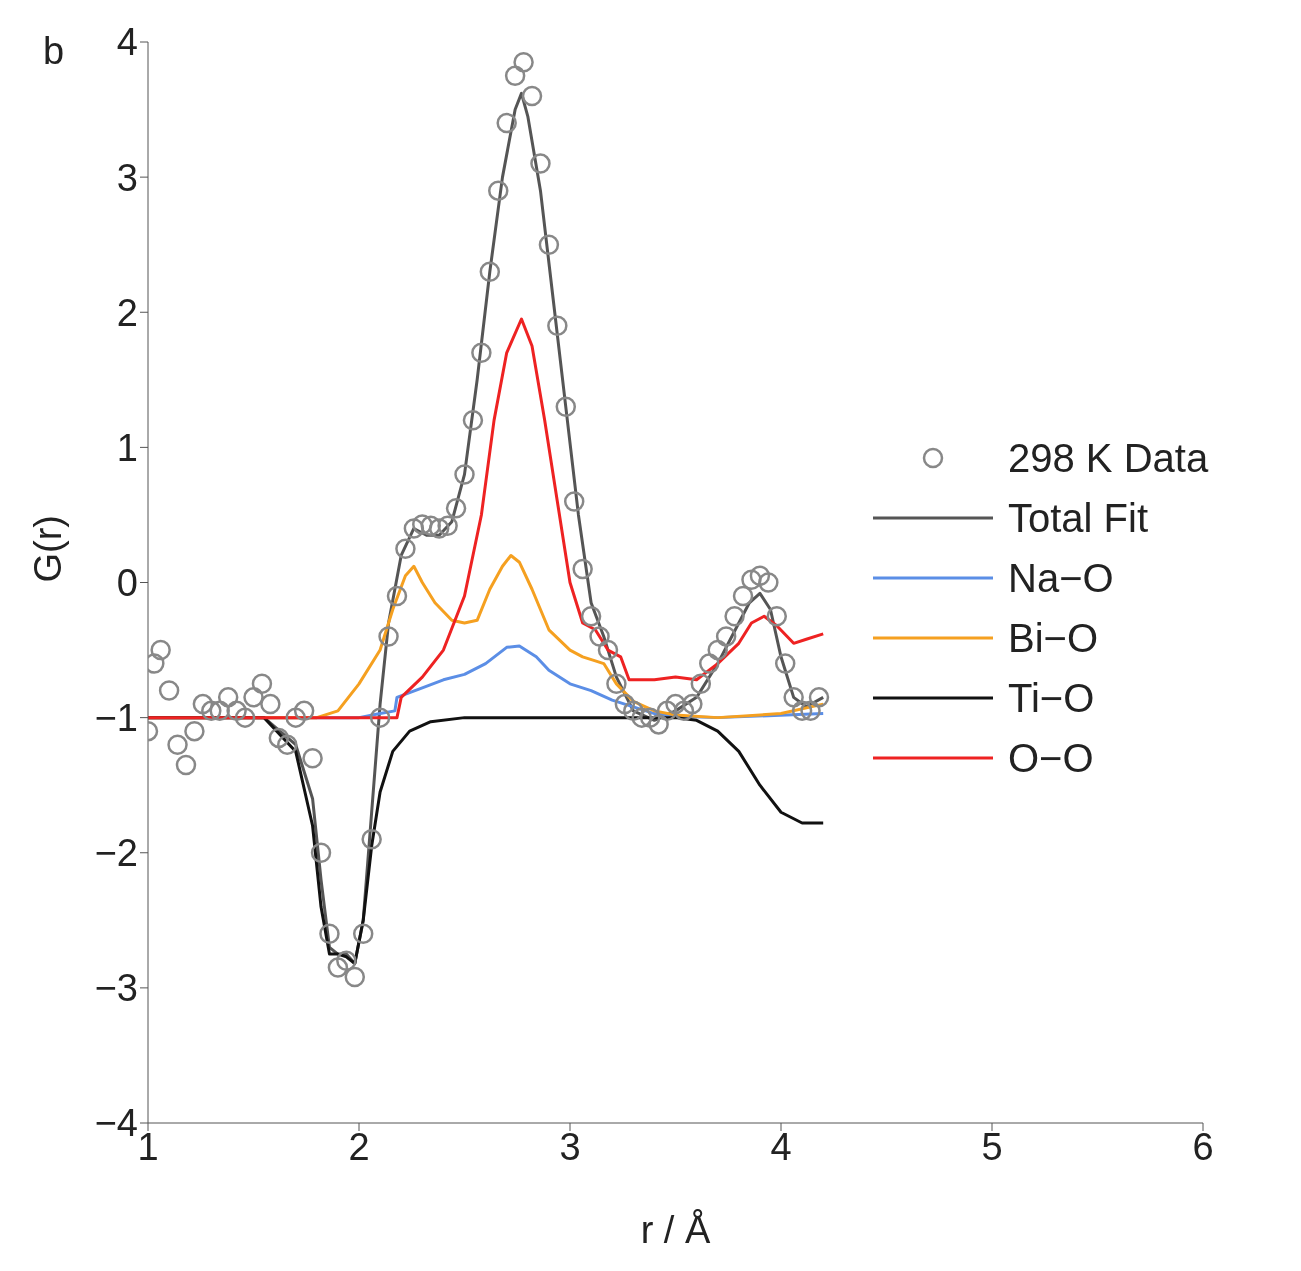  What do you see at coordinates (992, 1146) in the screenshot?
I see `x-tick-label: 5` at bounding box center [992, 1146].